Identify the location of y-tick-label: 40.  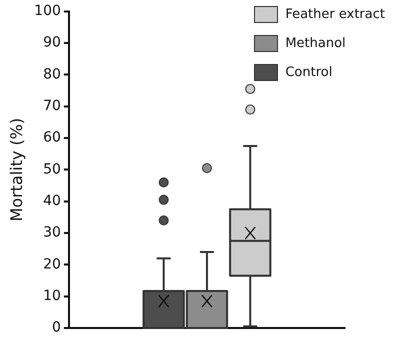
(52, 201).